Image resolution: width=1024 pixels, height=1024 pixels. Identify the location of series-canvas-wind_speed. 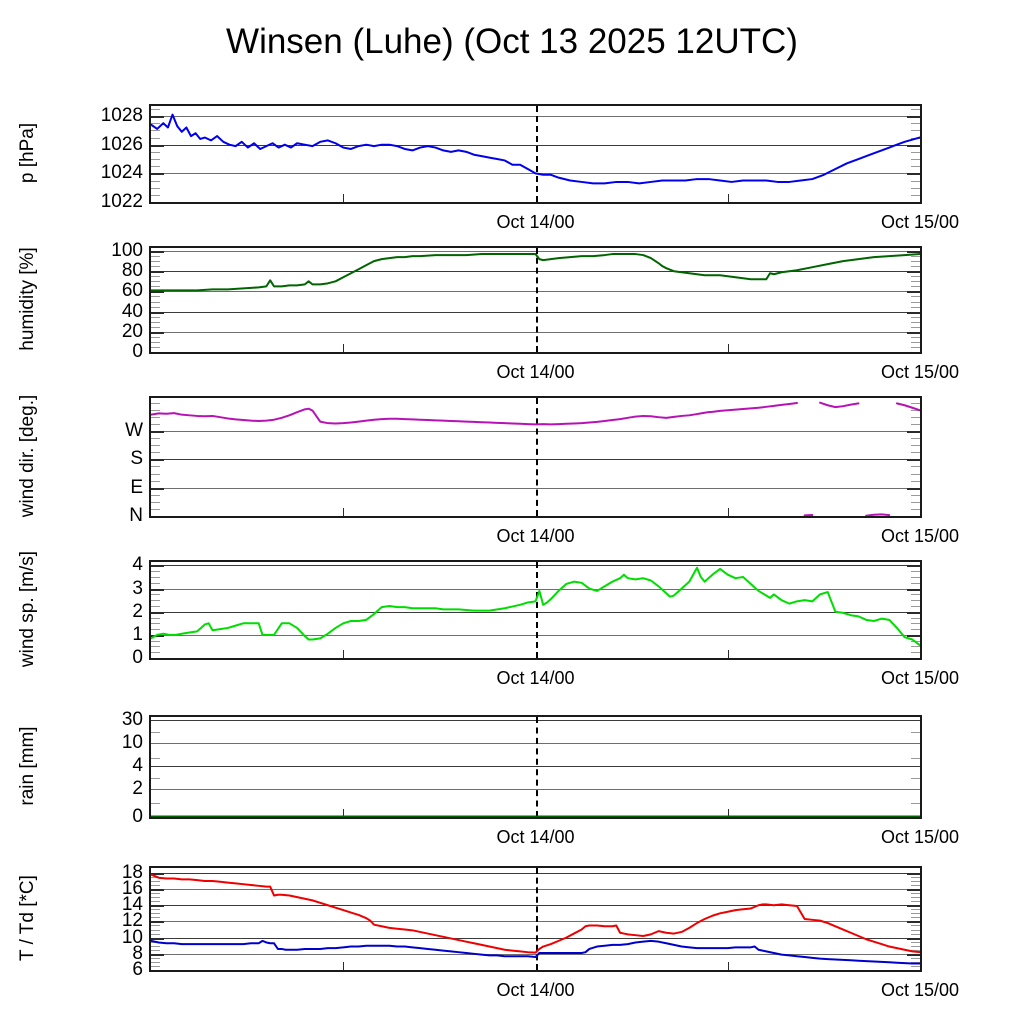
(535, 606).